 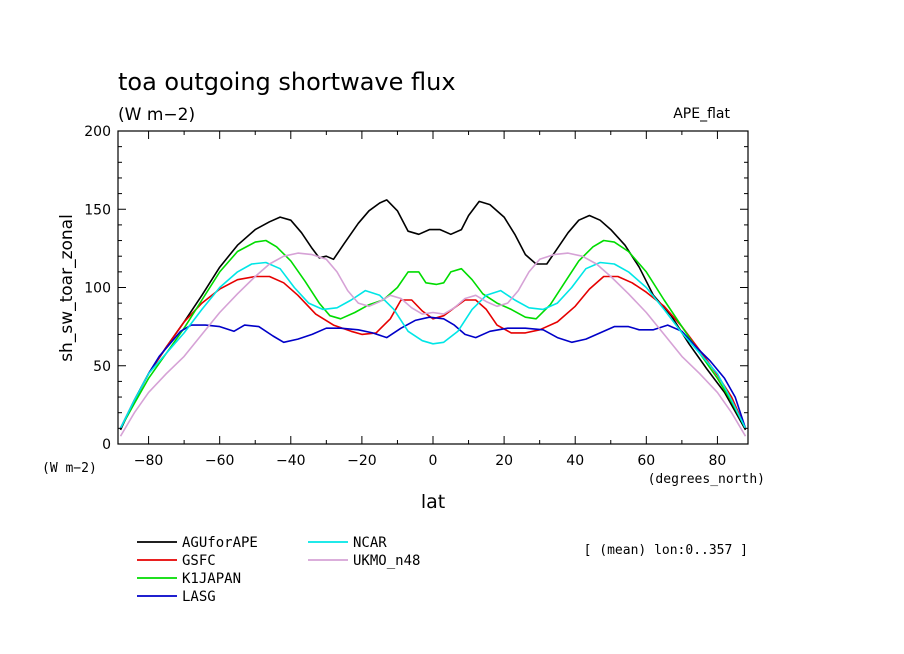 I want to click on dataset-label: APE_flat, so click(x=701, y=114).